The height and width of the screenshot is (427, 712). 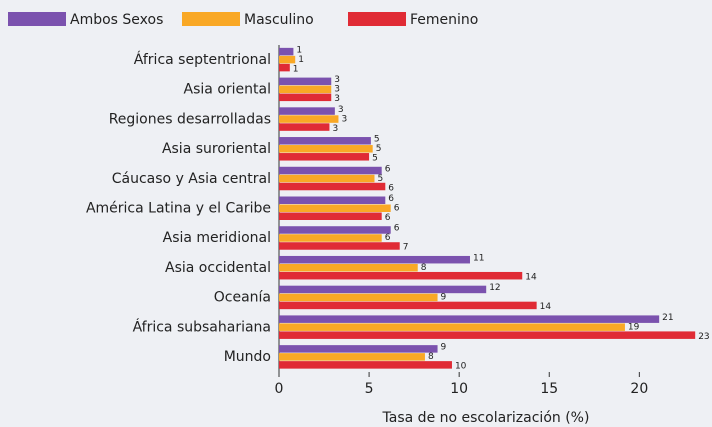 What do you see at coordinates (486, 418) in the screenshot?
I see `x-axis-title: Tasa de no escolarización (%)` at bounding box center [486, 418].